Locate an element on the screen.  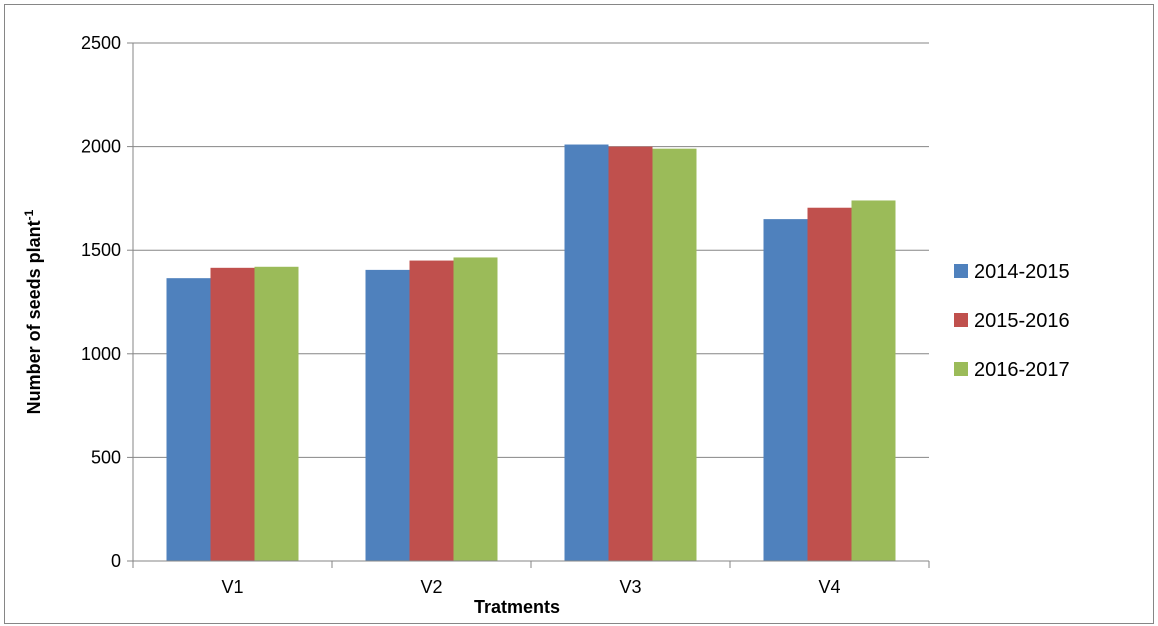
bar-2016-2017-V3 is located at coordinates (674, 354).